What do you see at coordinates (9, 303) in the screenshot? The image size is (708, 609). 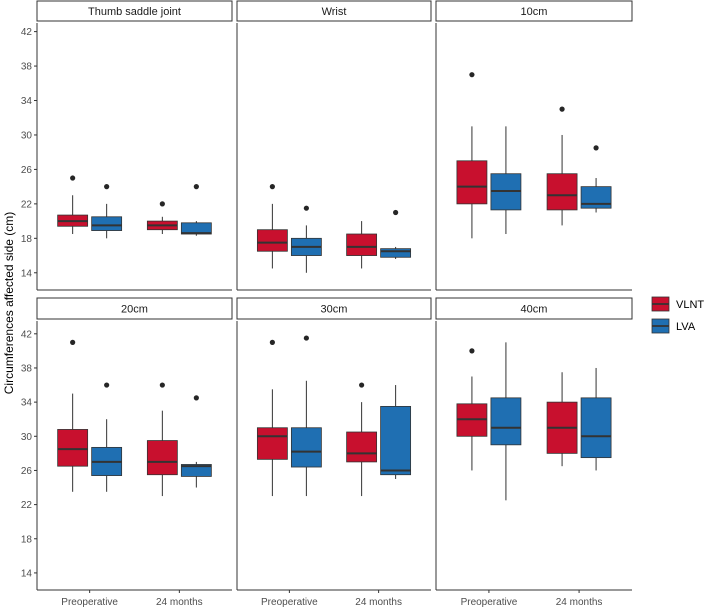 I see `y-axis-title: Circumferences affected side (cm)` at bounding box center [9, 303].